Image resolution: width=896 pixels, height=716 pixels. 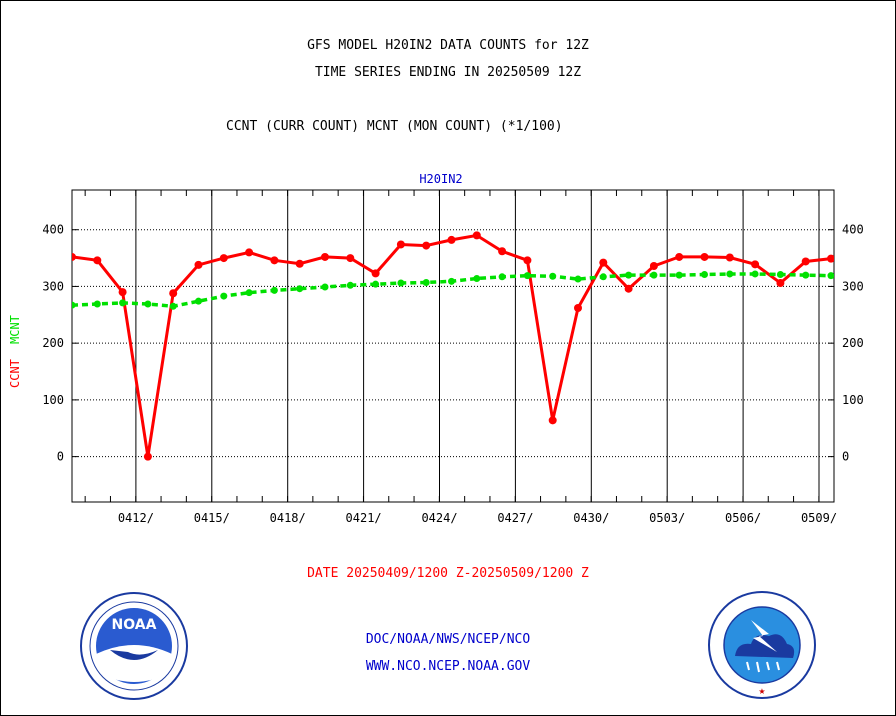 I want to click on x-tick-label: 0430/, so click(x=591, y=518).